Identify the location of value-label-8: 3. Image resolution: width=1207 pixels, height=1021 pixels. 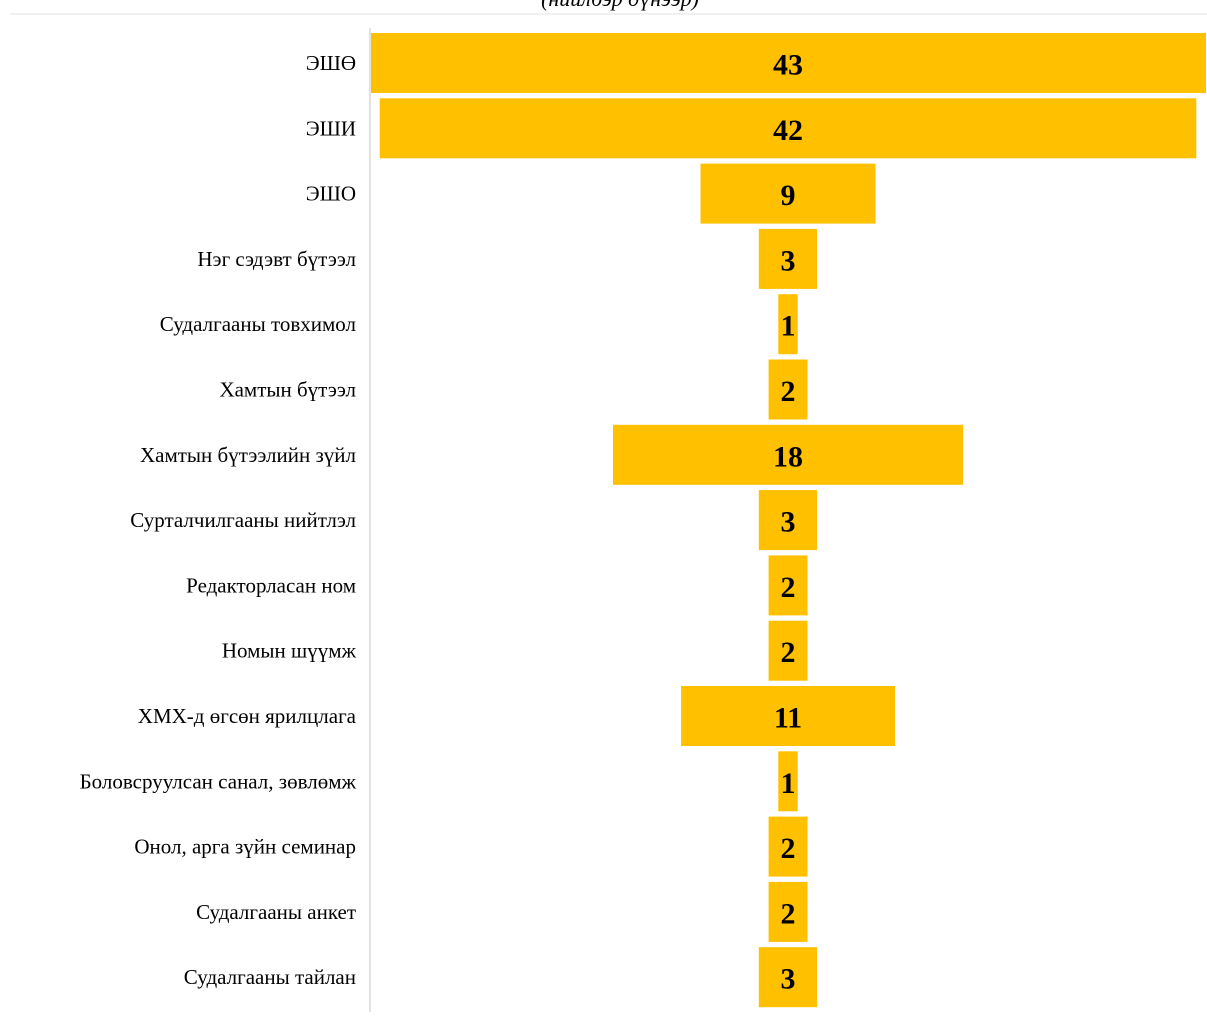
(788, 522).